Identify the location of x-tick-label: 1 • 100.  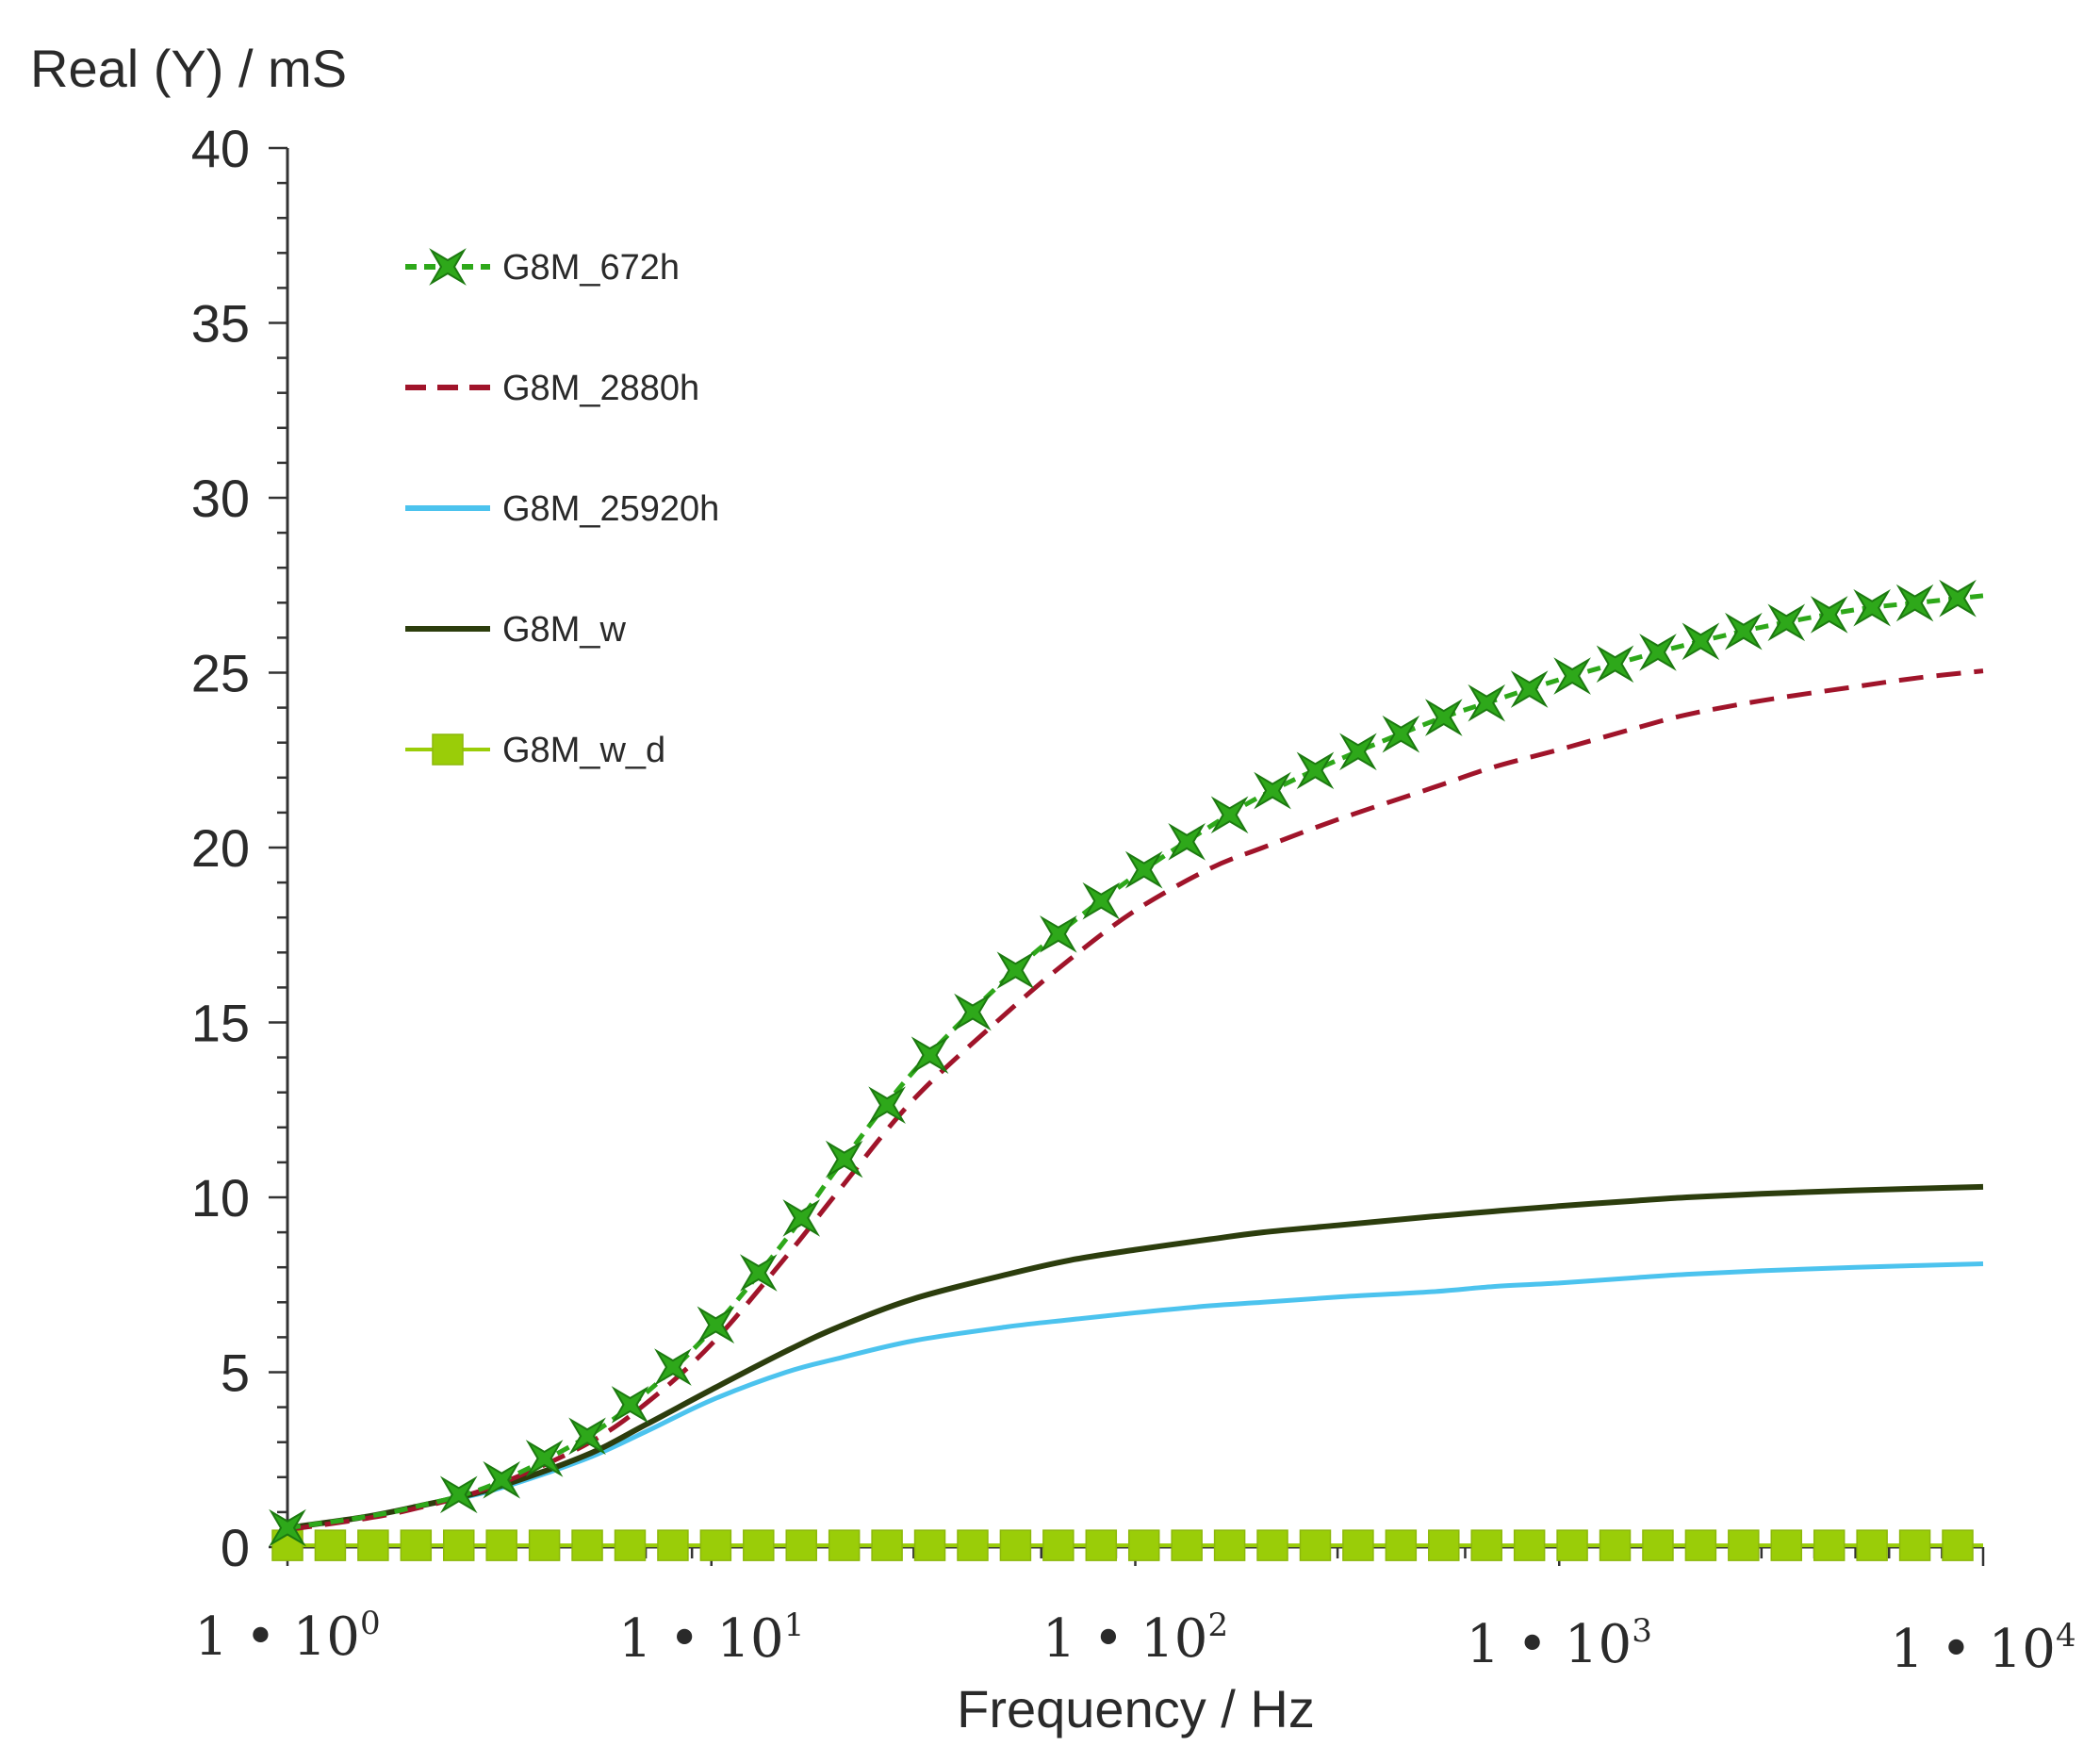
(287, 1636).